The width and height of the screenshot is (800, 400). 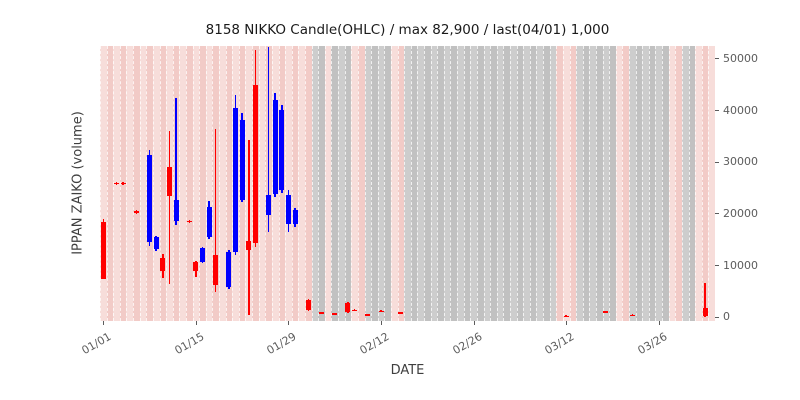 I want to click on y-axis-label: IPPAN ZAIKO (volume), so click(x=78, y=183).